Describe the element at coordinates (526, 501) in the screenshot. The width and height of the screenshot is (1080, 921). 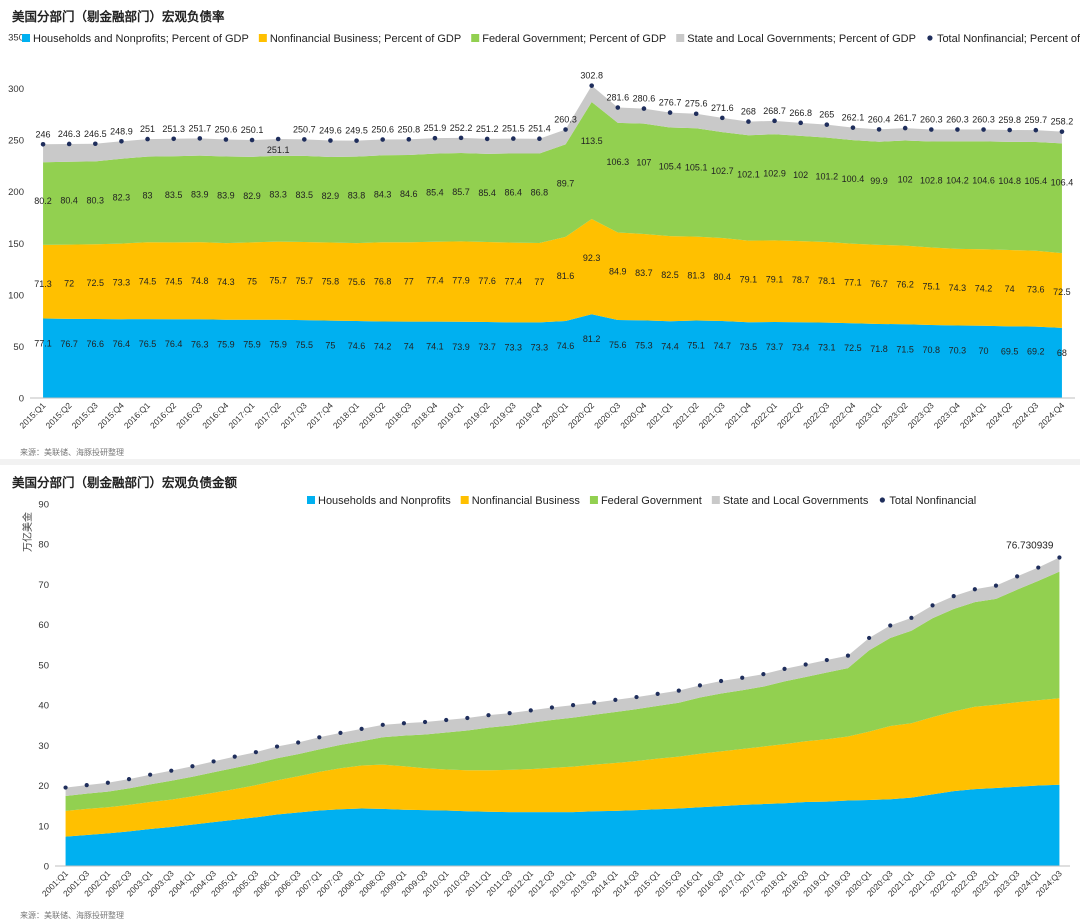
I see `legend-label-nonfinancial-business: Nonfinancial Business` at that location.